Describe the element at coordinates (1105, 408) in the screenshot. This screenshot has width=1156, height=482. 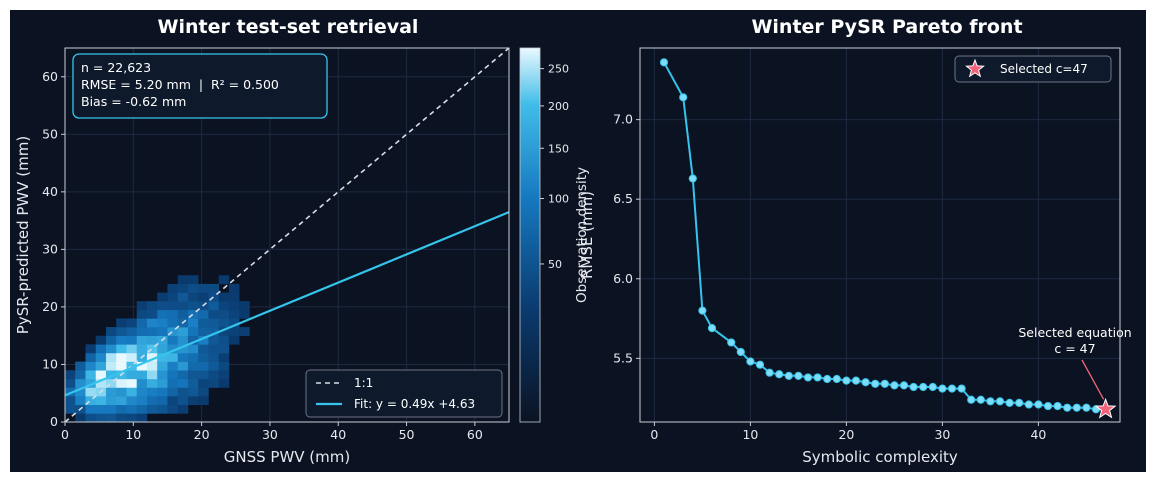
I see `selected-star-marker` at that location.